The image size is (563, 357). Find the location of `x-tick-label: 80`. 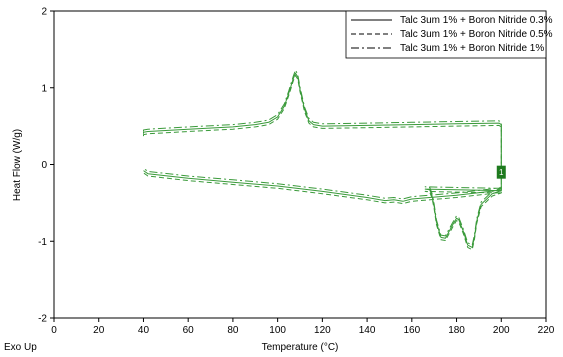

x-tick-label: 80 is located at coordinates (233, 330).